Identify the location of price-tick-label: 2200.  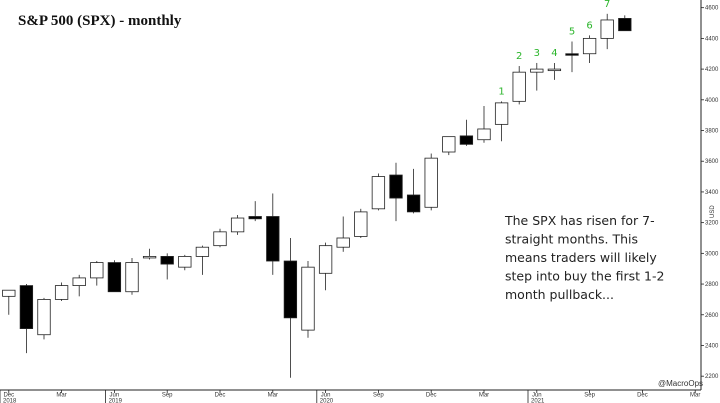
(712, 377).